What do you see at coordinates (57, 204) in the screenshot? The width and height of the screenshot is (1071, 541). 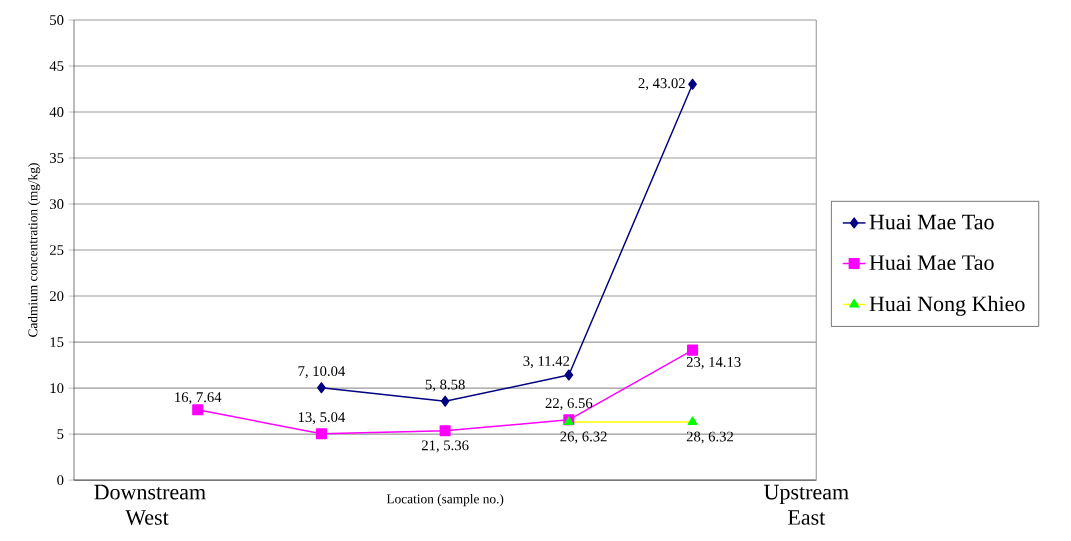 I see `y-tick-label: 30` at bounding box center [57, 204].